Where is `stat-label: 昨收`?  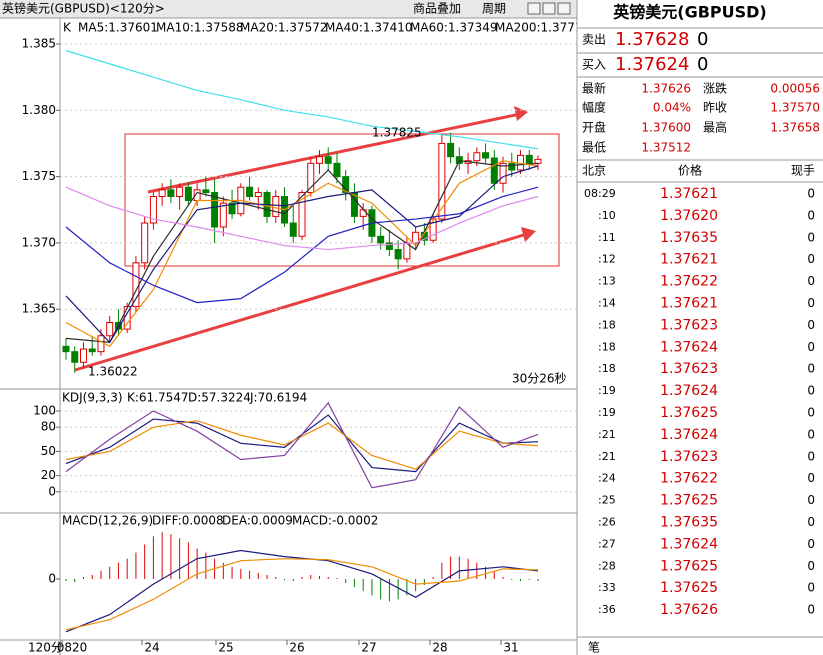
stat-label: 昨收 is located at coordinates (715, 108).